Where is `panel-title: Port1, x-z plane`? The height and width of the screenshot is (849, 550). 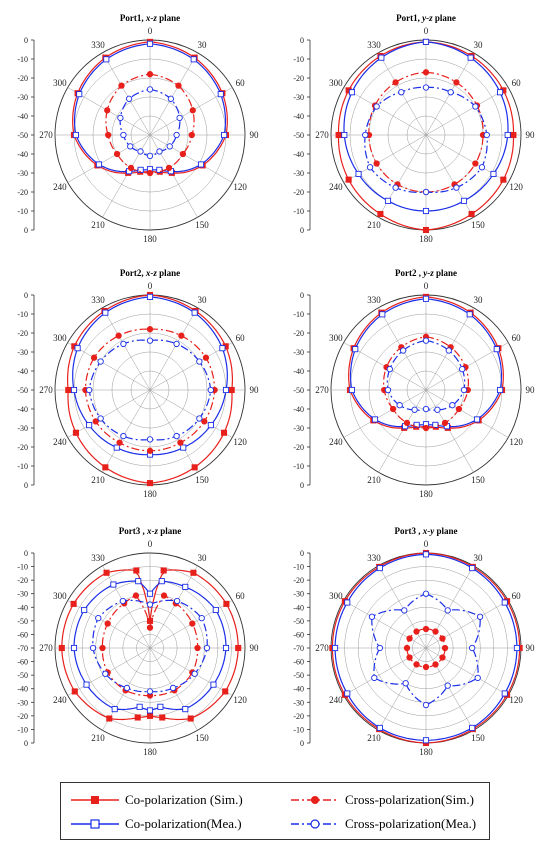 panel-title: Port1, x-z plane is located at coordinates (150, 18).